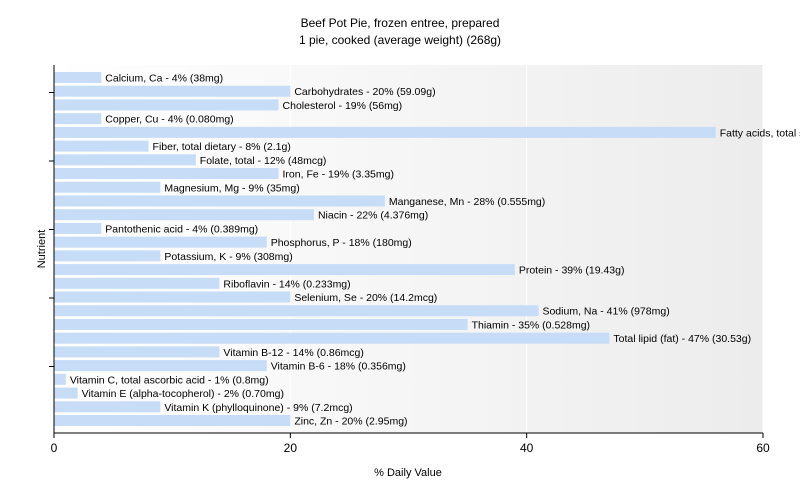  I want to click on x-tick-label: 0, so click(54, 448).